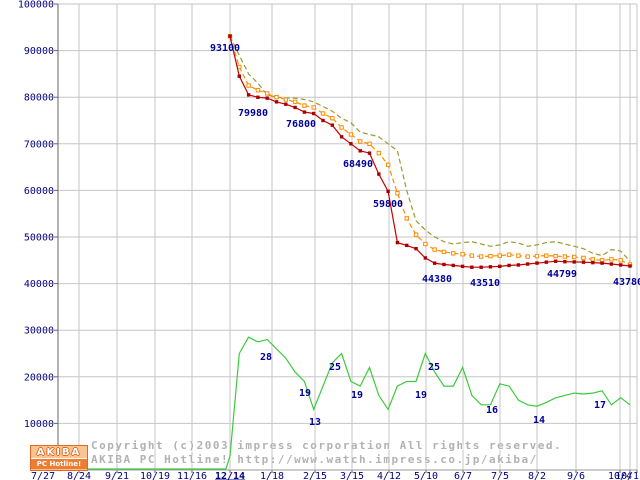 The height and width of the screenshot is (480, 640). What do you see at coordinates (352, 475) in the screenshot?
I see `svg-text: 3/15` at bounding box center [352, 475].